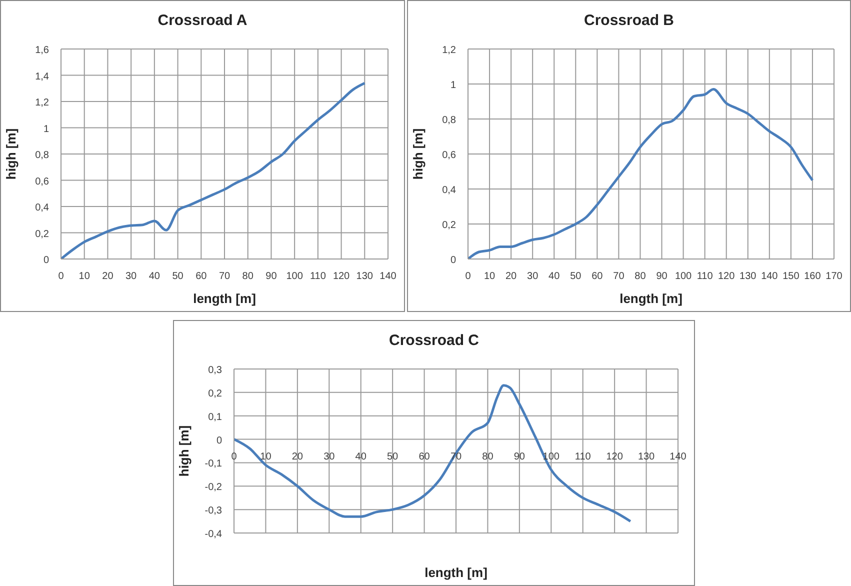  I want to click on y-tick-label: -0,4, so click(213, 534).